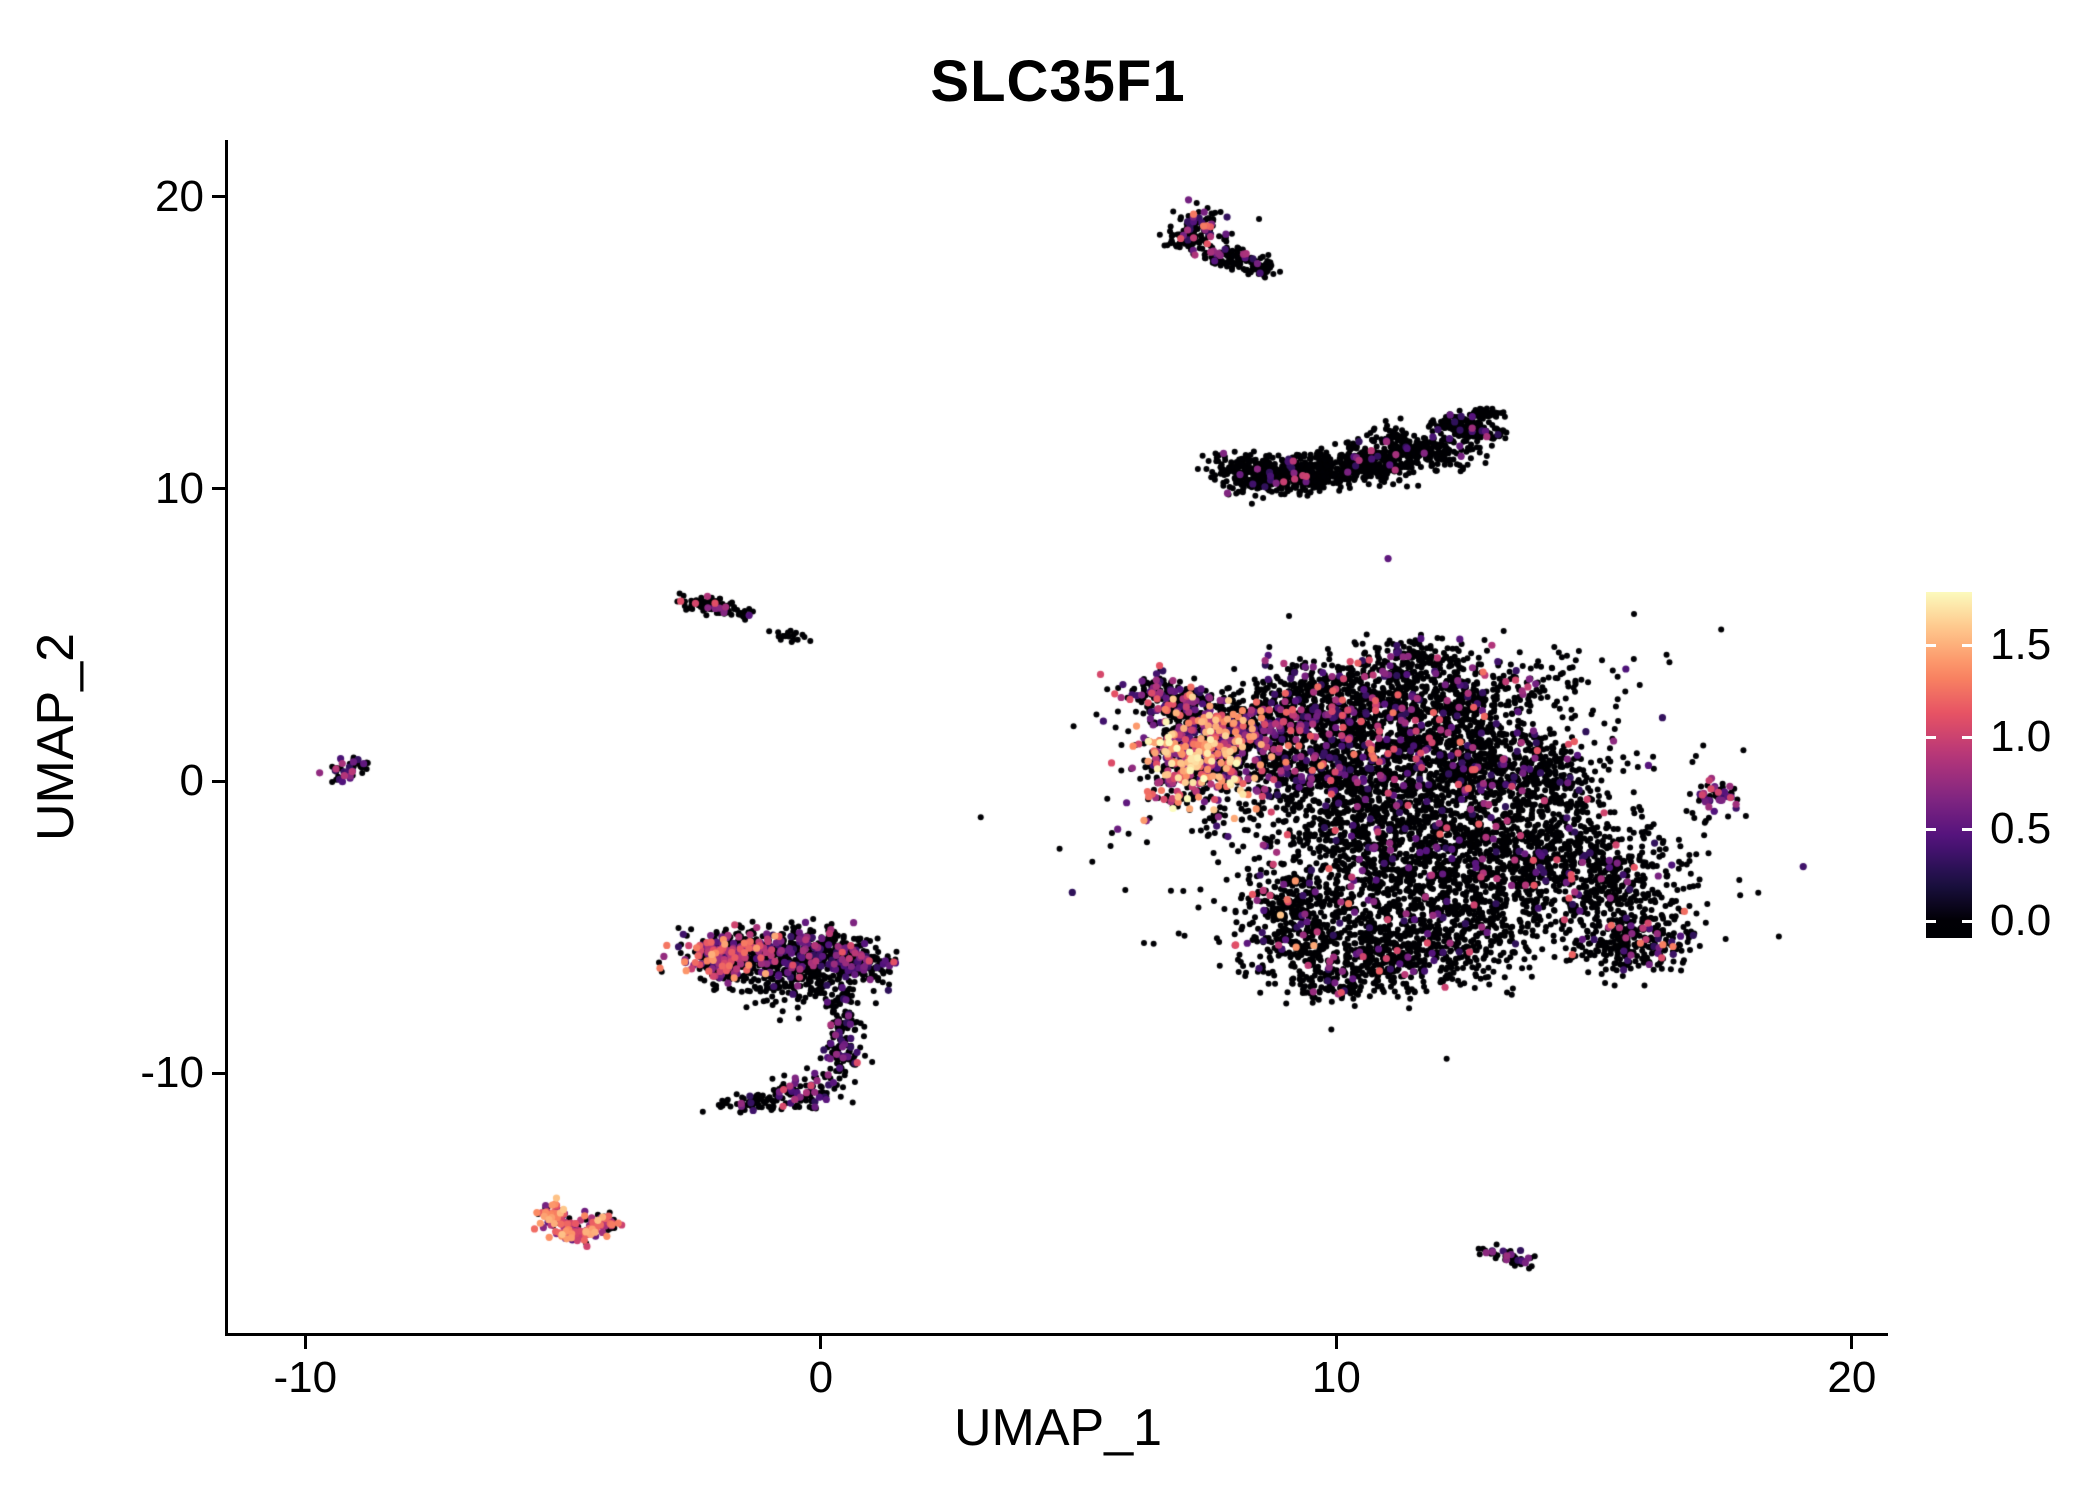  What do you see at coordinates (1058, 81) in the screenshot?
I see `plot-title: SLC35F1` at bounding box center [1058, 81].